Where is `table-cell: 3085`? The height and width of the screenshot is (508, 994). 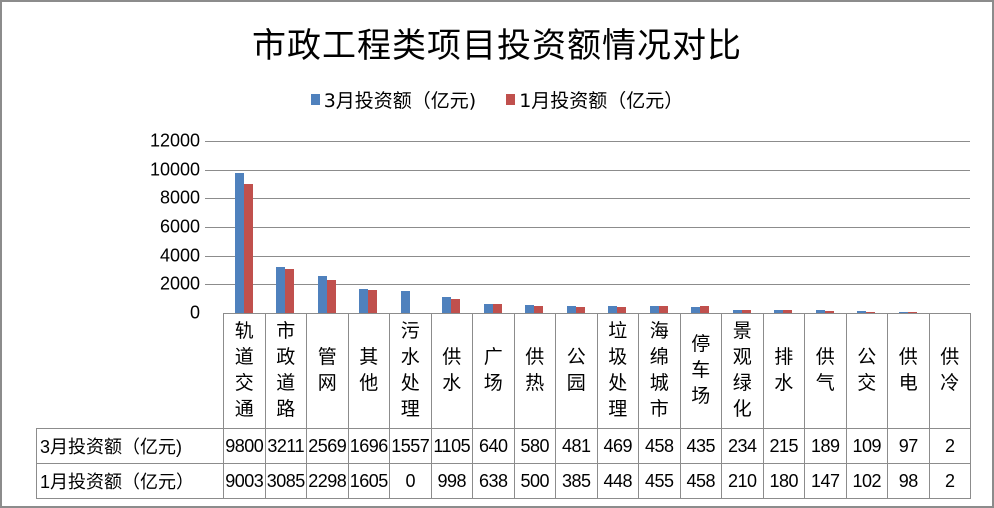 table-cell: 3085 is located at coordinates (285, 481).